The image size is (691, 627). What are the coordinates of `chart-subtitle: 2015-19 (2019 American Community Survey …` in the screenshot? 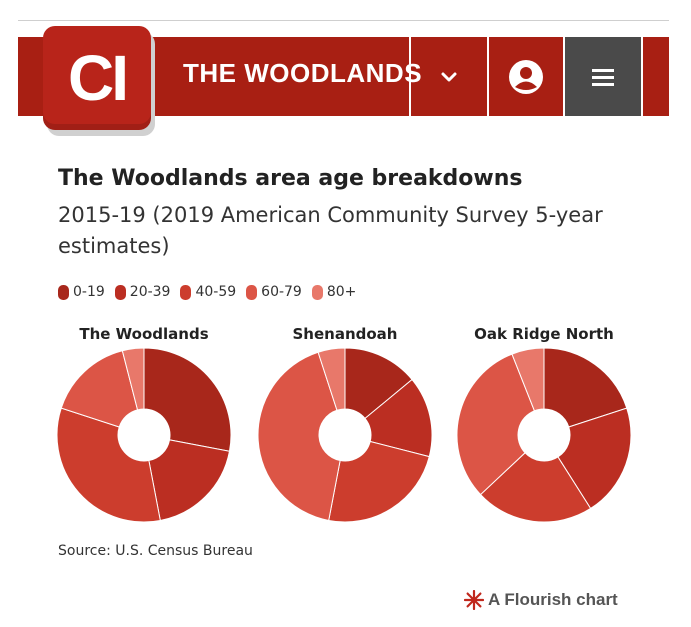 It's located at (330, 230).